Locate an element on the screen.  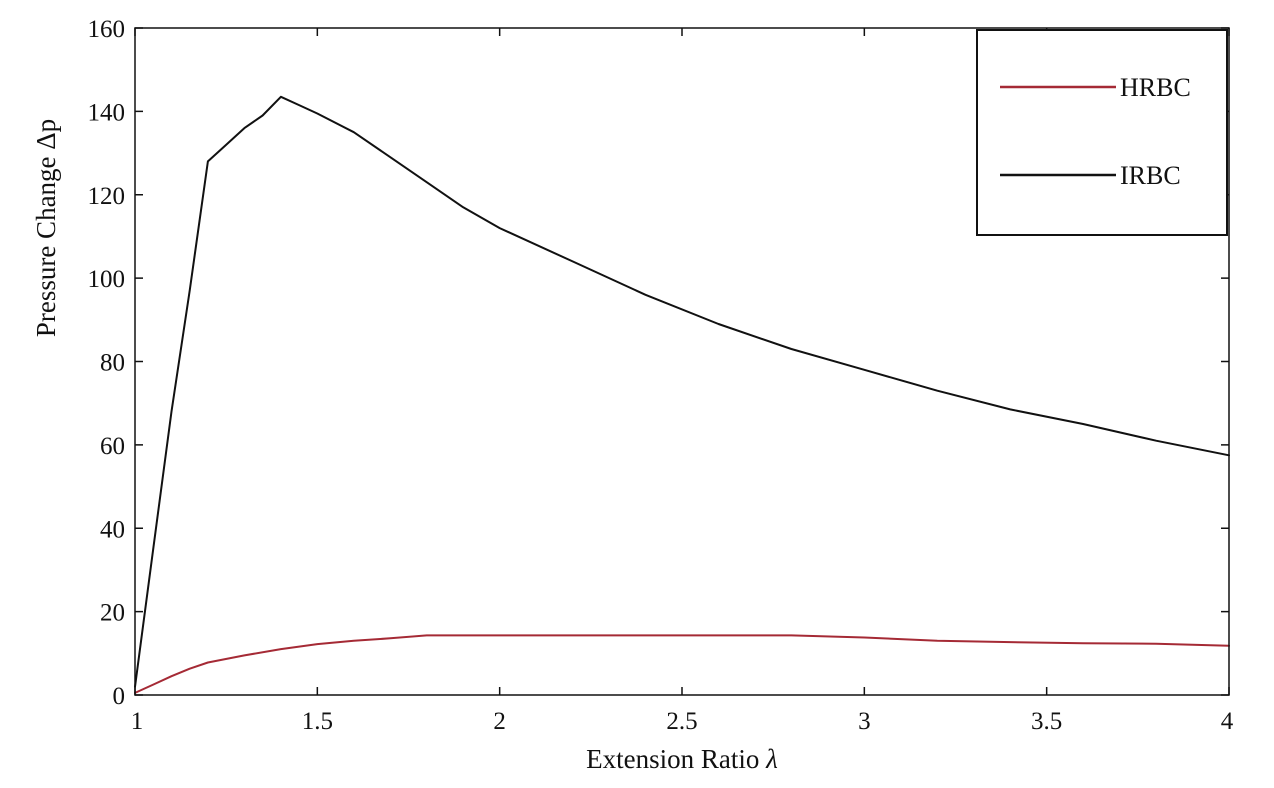
y-tick-label: 140 is located at coordinates (107, 112).